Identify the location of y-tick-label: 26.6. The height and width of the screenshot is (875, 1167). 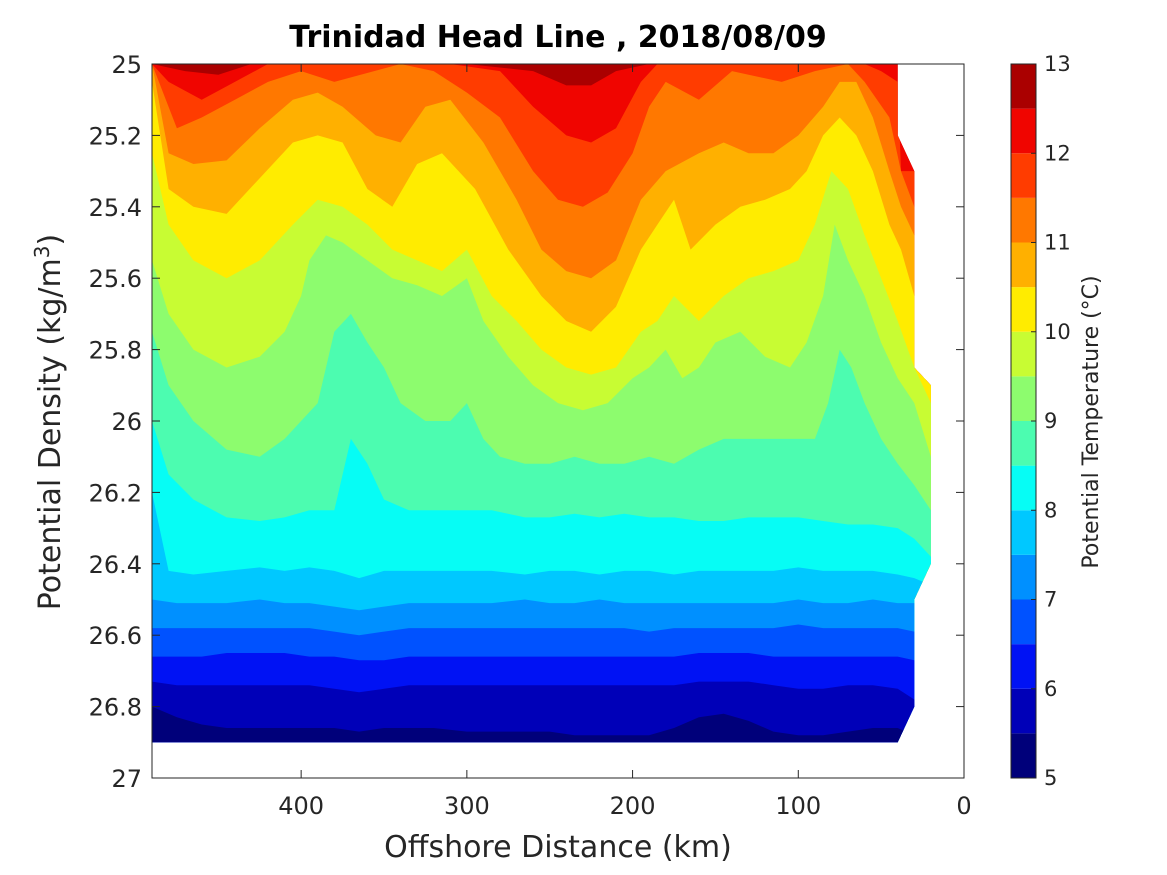
(115, 636).